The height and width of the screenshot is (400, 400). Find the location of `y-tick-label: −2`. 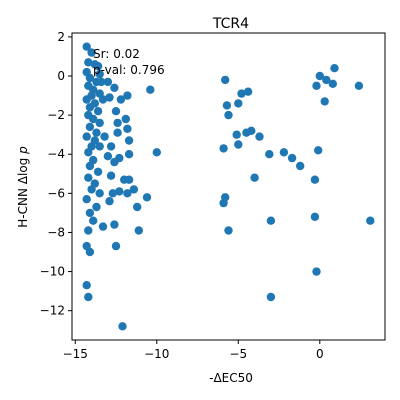

y-tick-label: −2 is located at coordinates (56, 115).